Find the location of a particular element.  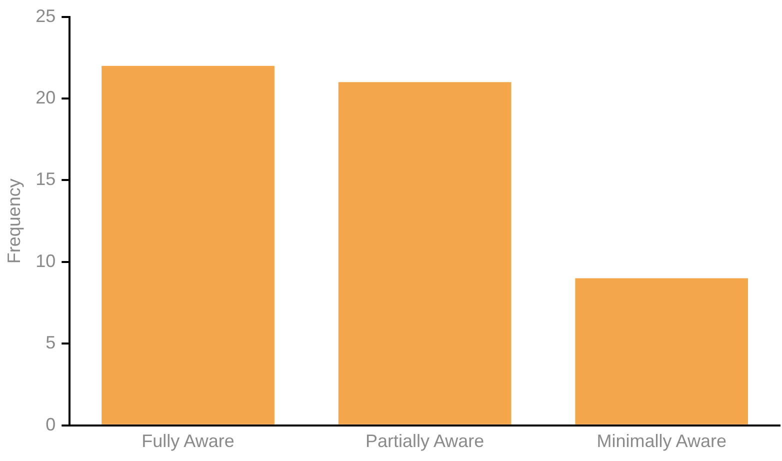

y-tick-label: 10 is located at coordinates (46, 260).